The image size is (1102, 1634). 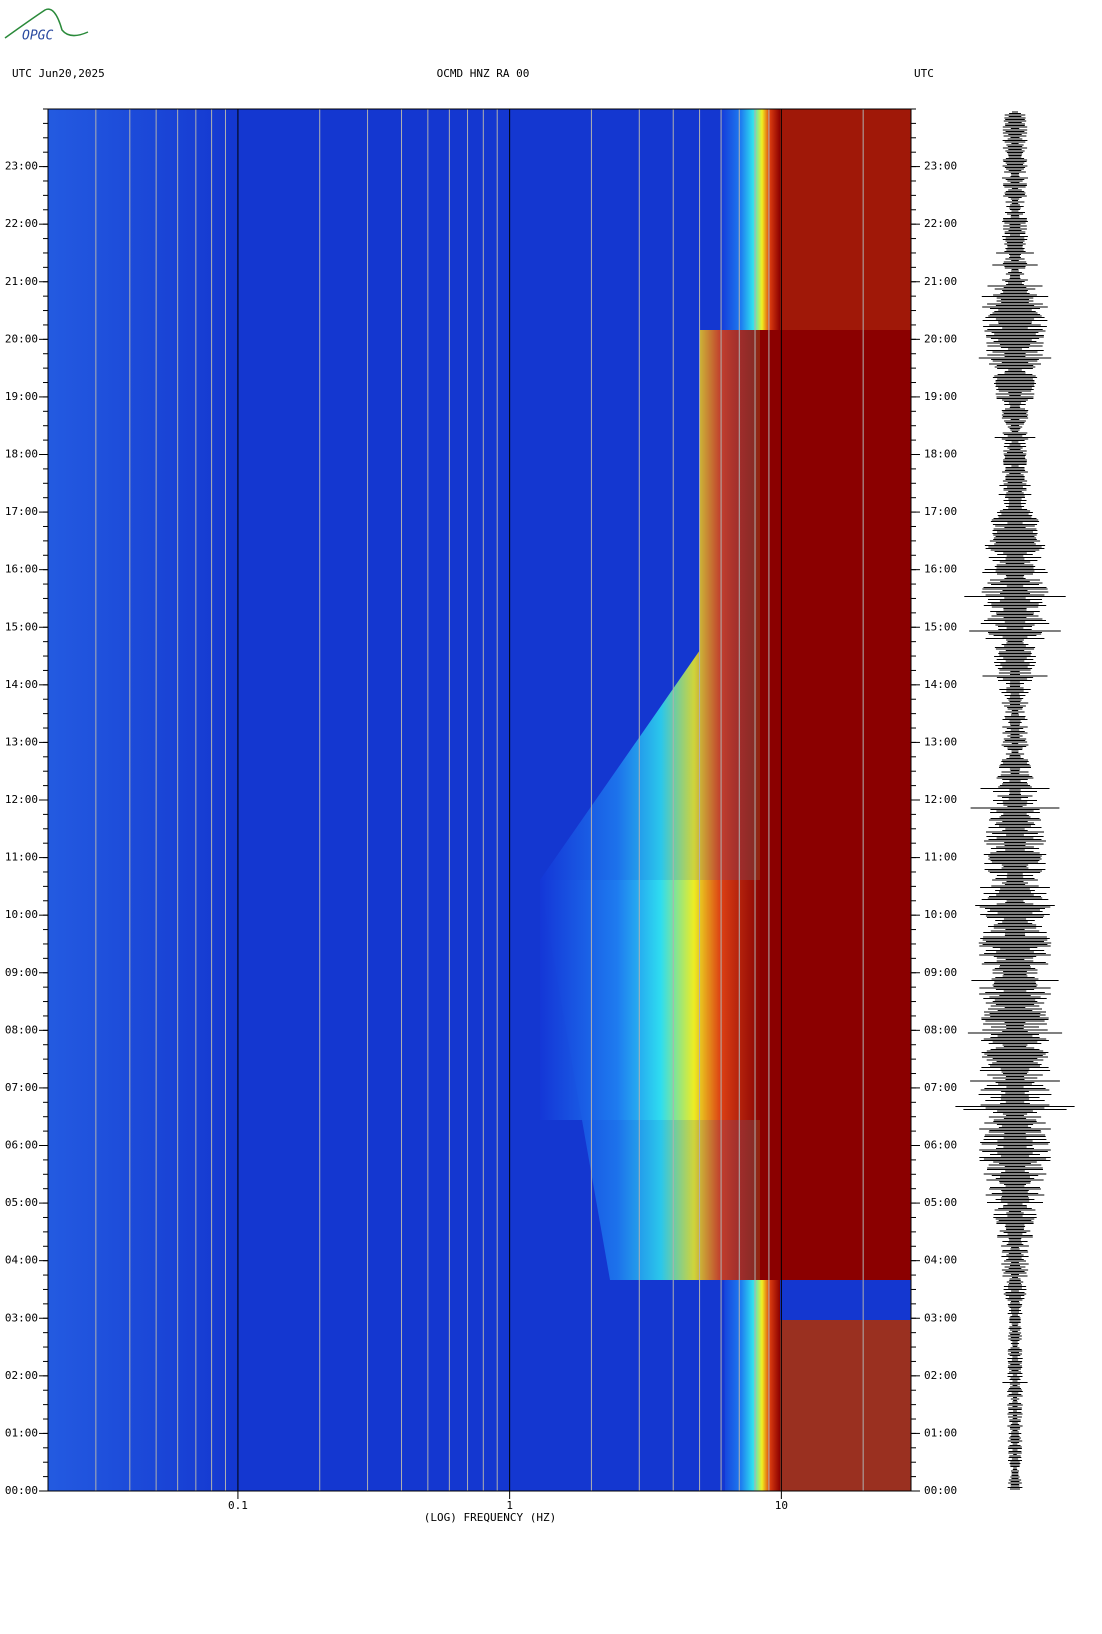 I want to click on header-left: UTC Jun20,2025, so click(x=58, y=73).